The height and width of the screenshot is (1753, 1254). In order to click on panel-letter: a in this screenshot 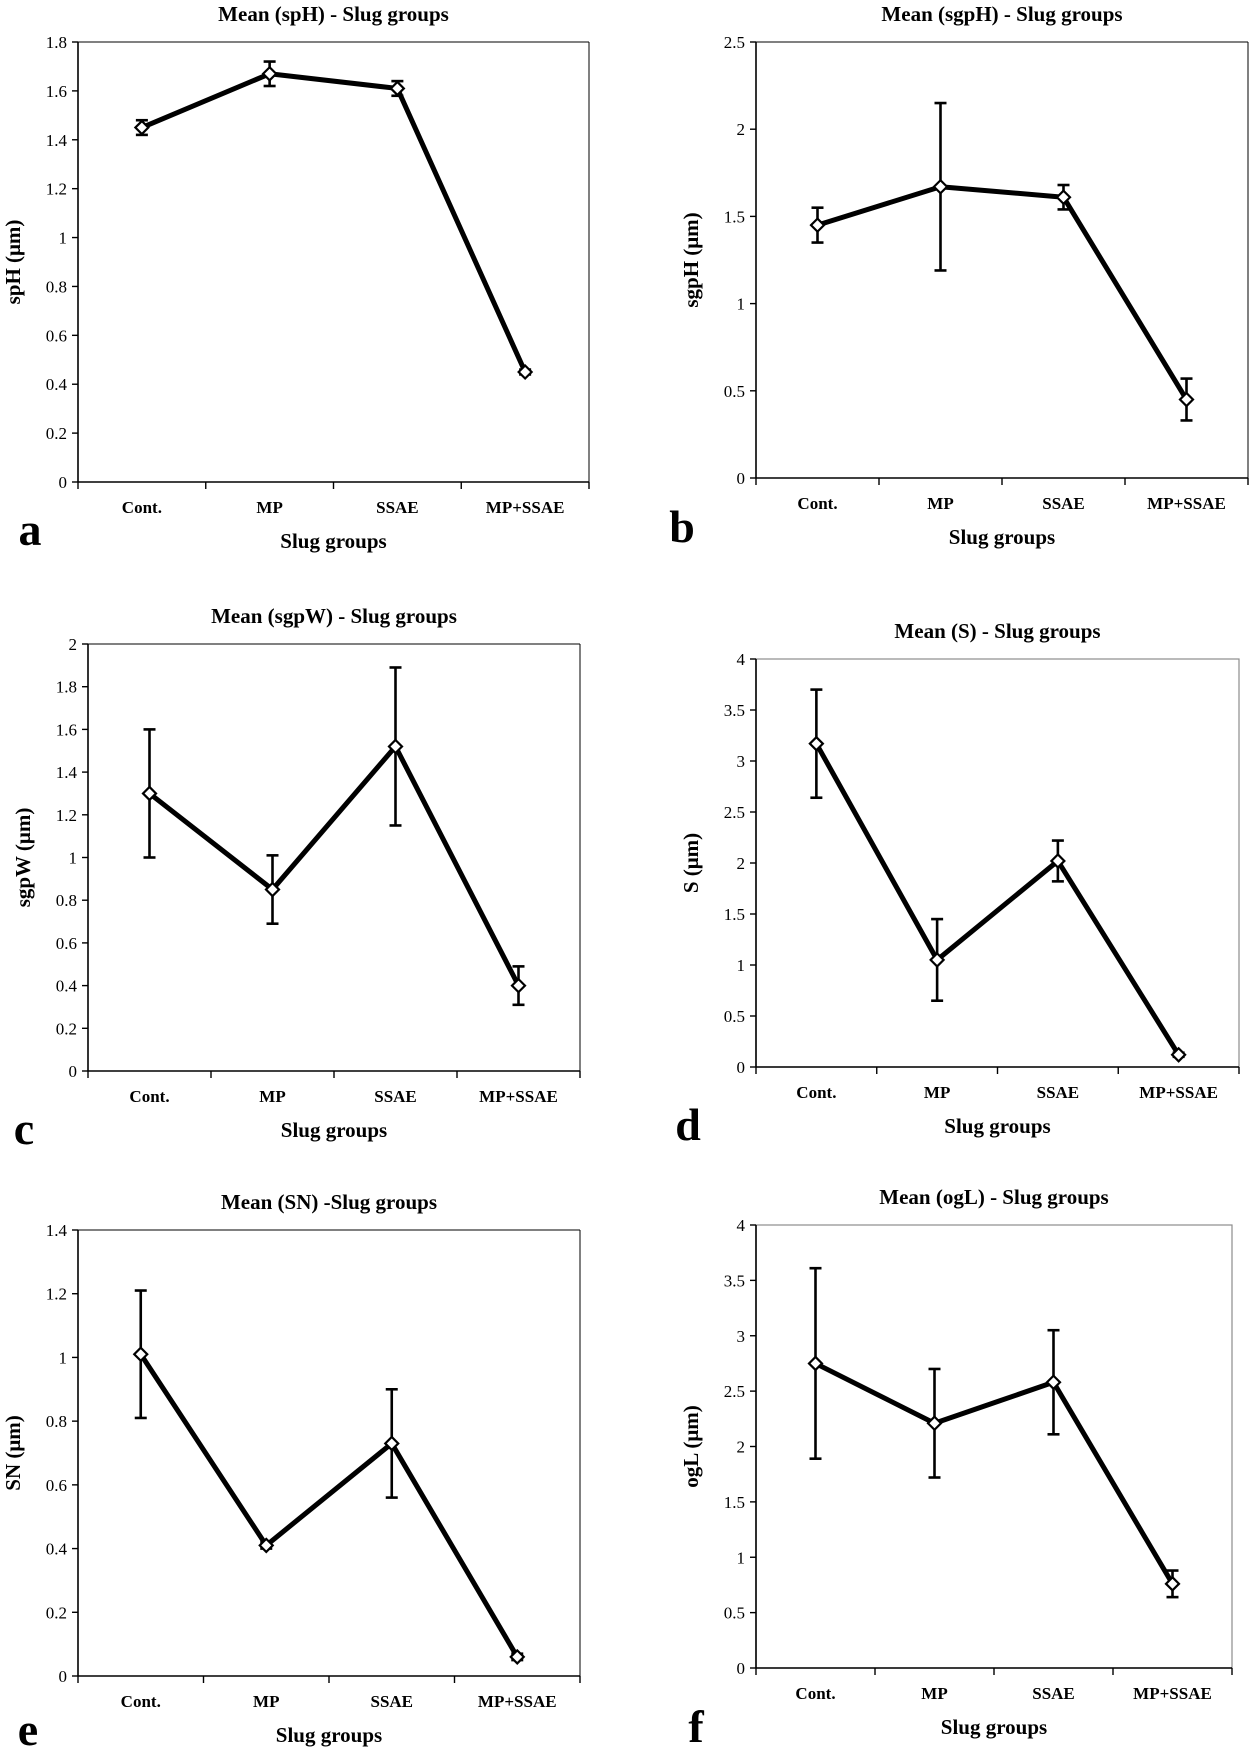, I will do `click(30, 529)`.